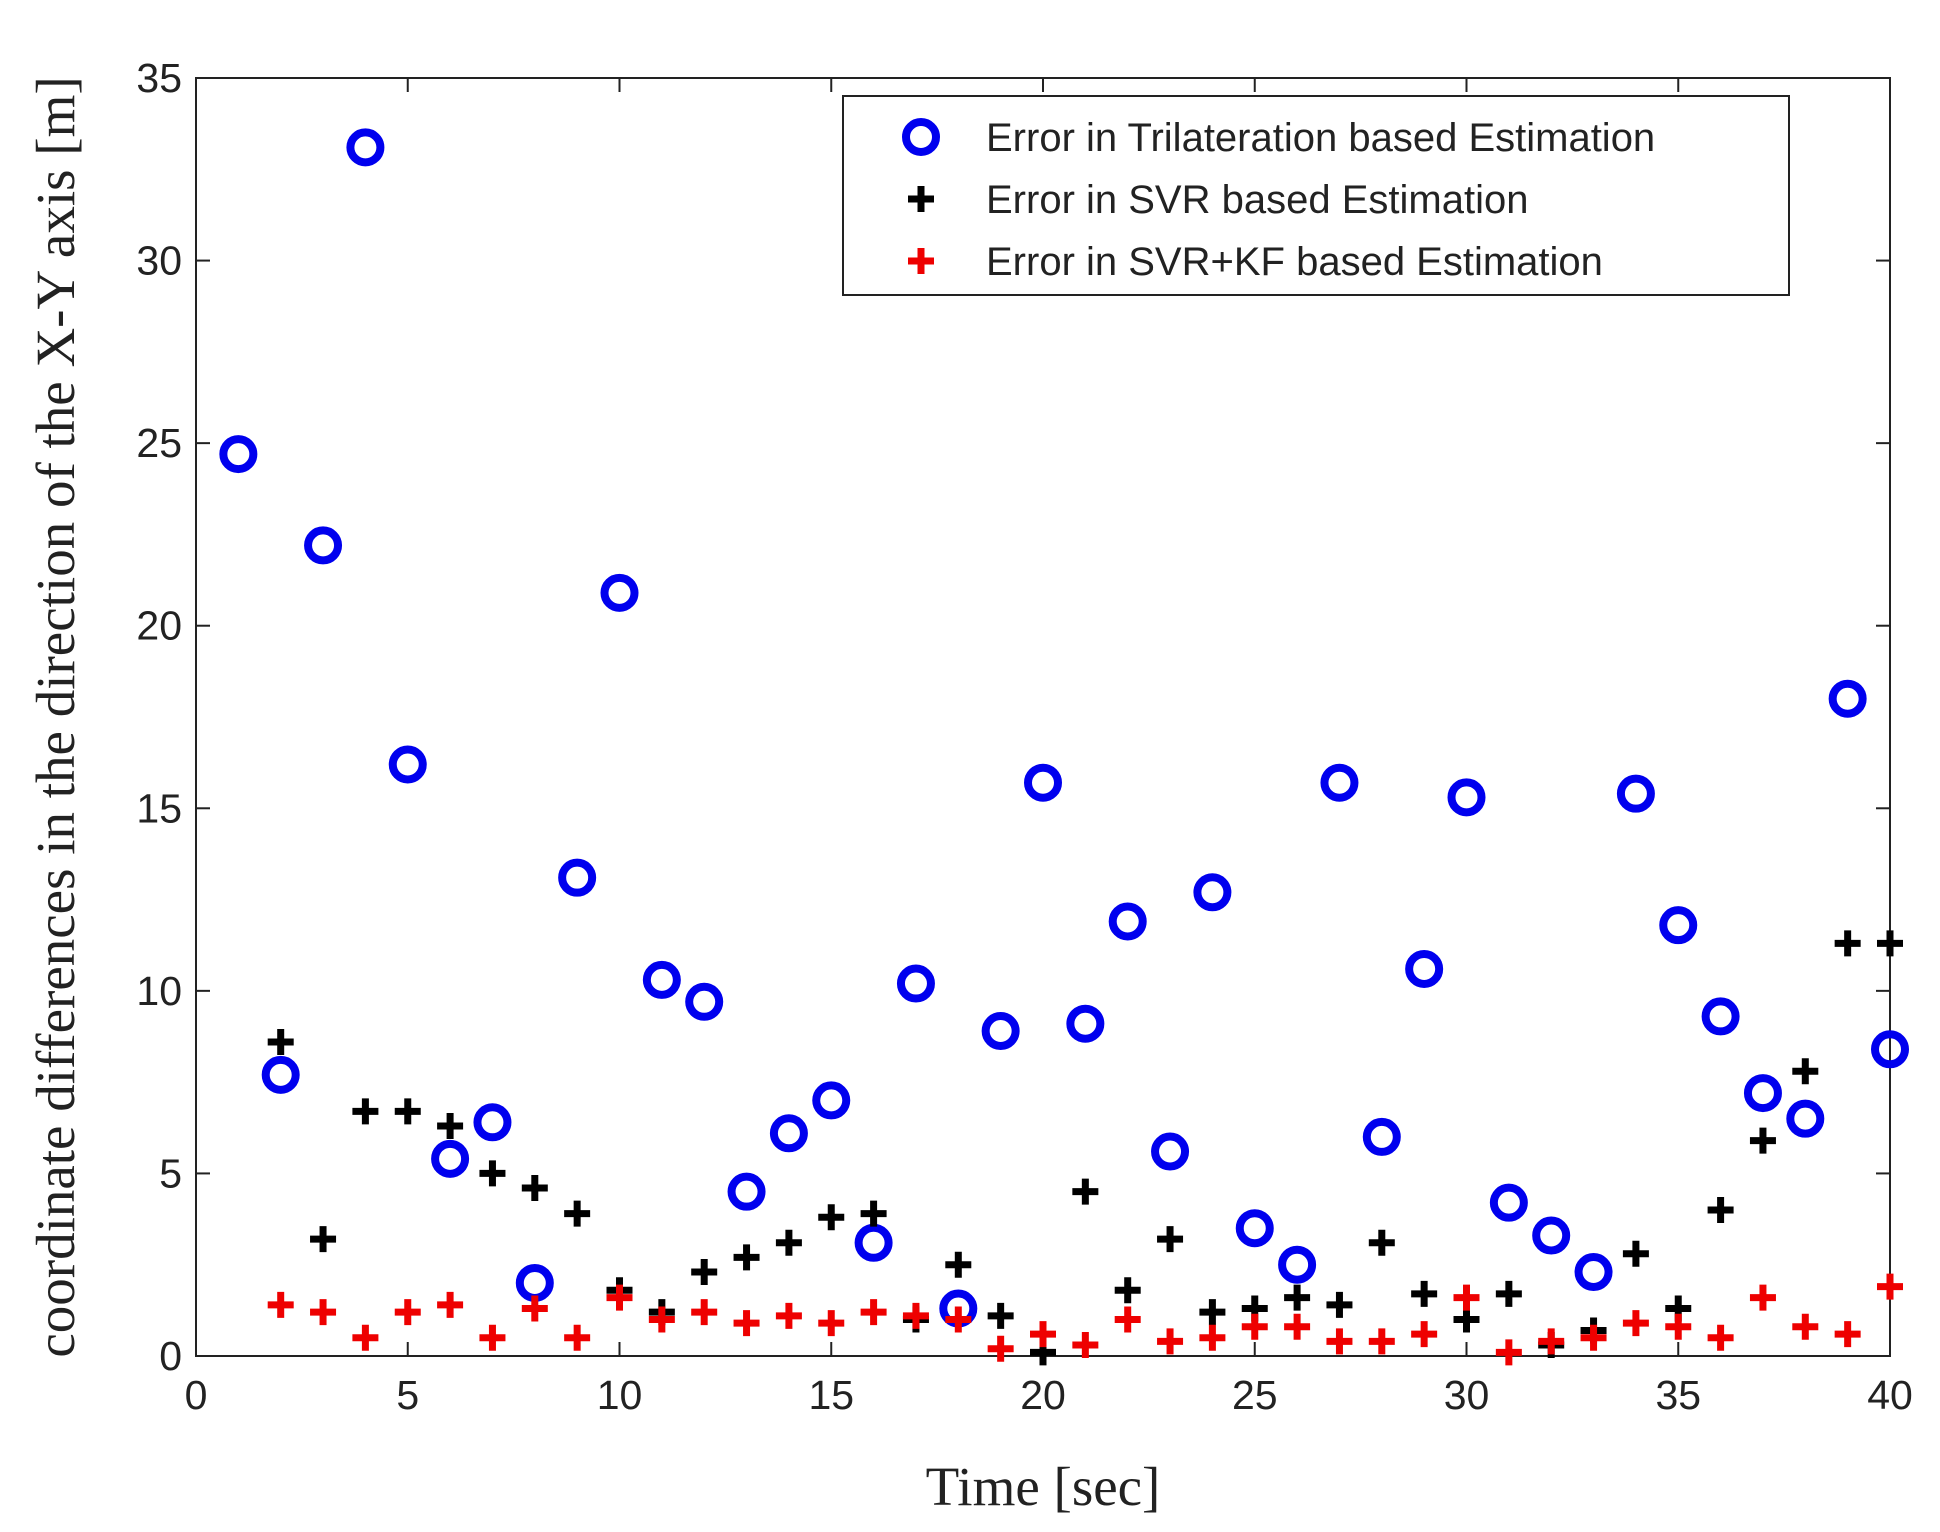 Image resolution: width=1940 pixels, height=1532 pixels. What do you see at coordinates (620, 1395) in the screenshot?
I see `x-tick-label: 10` at bounding box center [620, 1395].